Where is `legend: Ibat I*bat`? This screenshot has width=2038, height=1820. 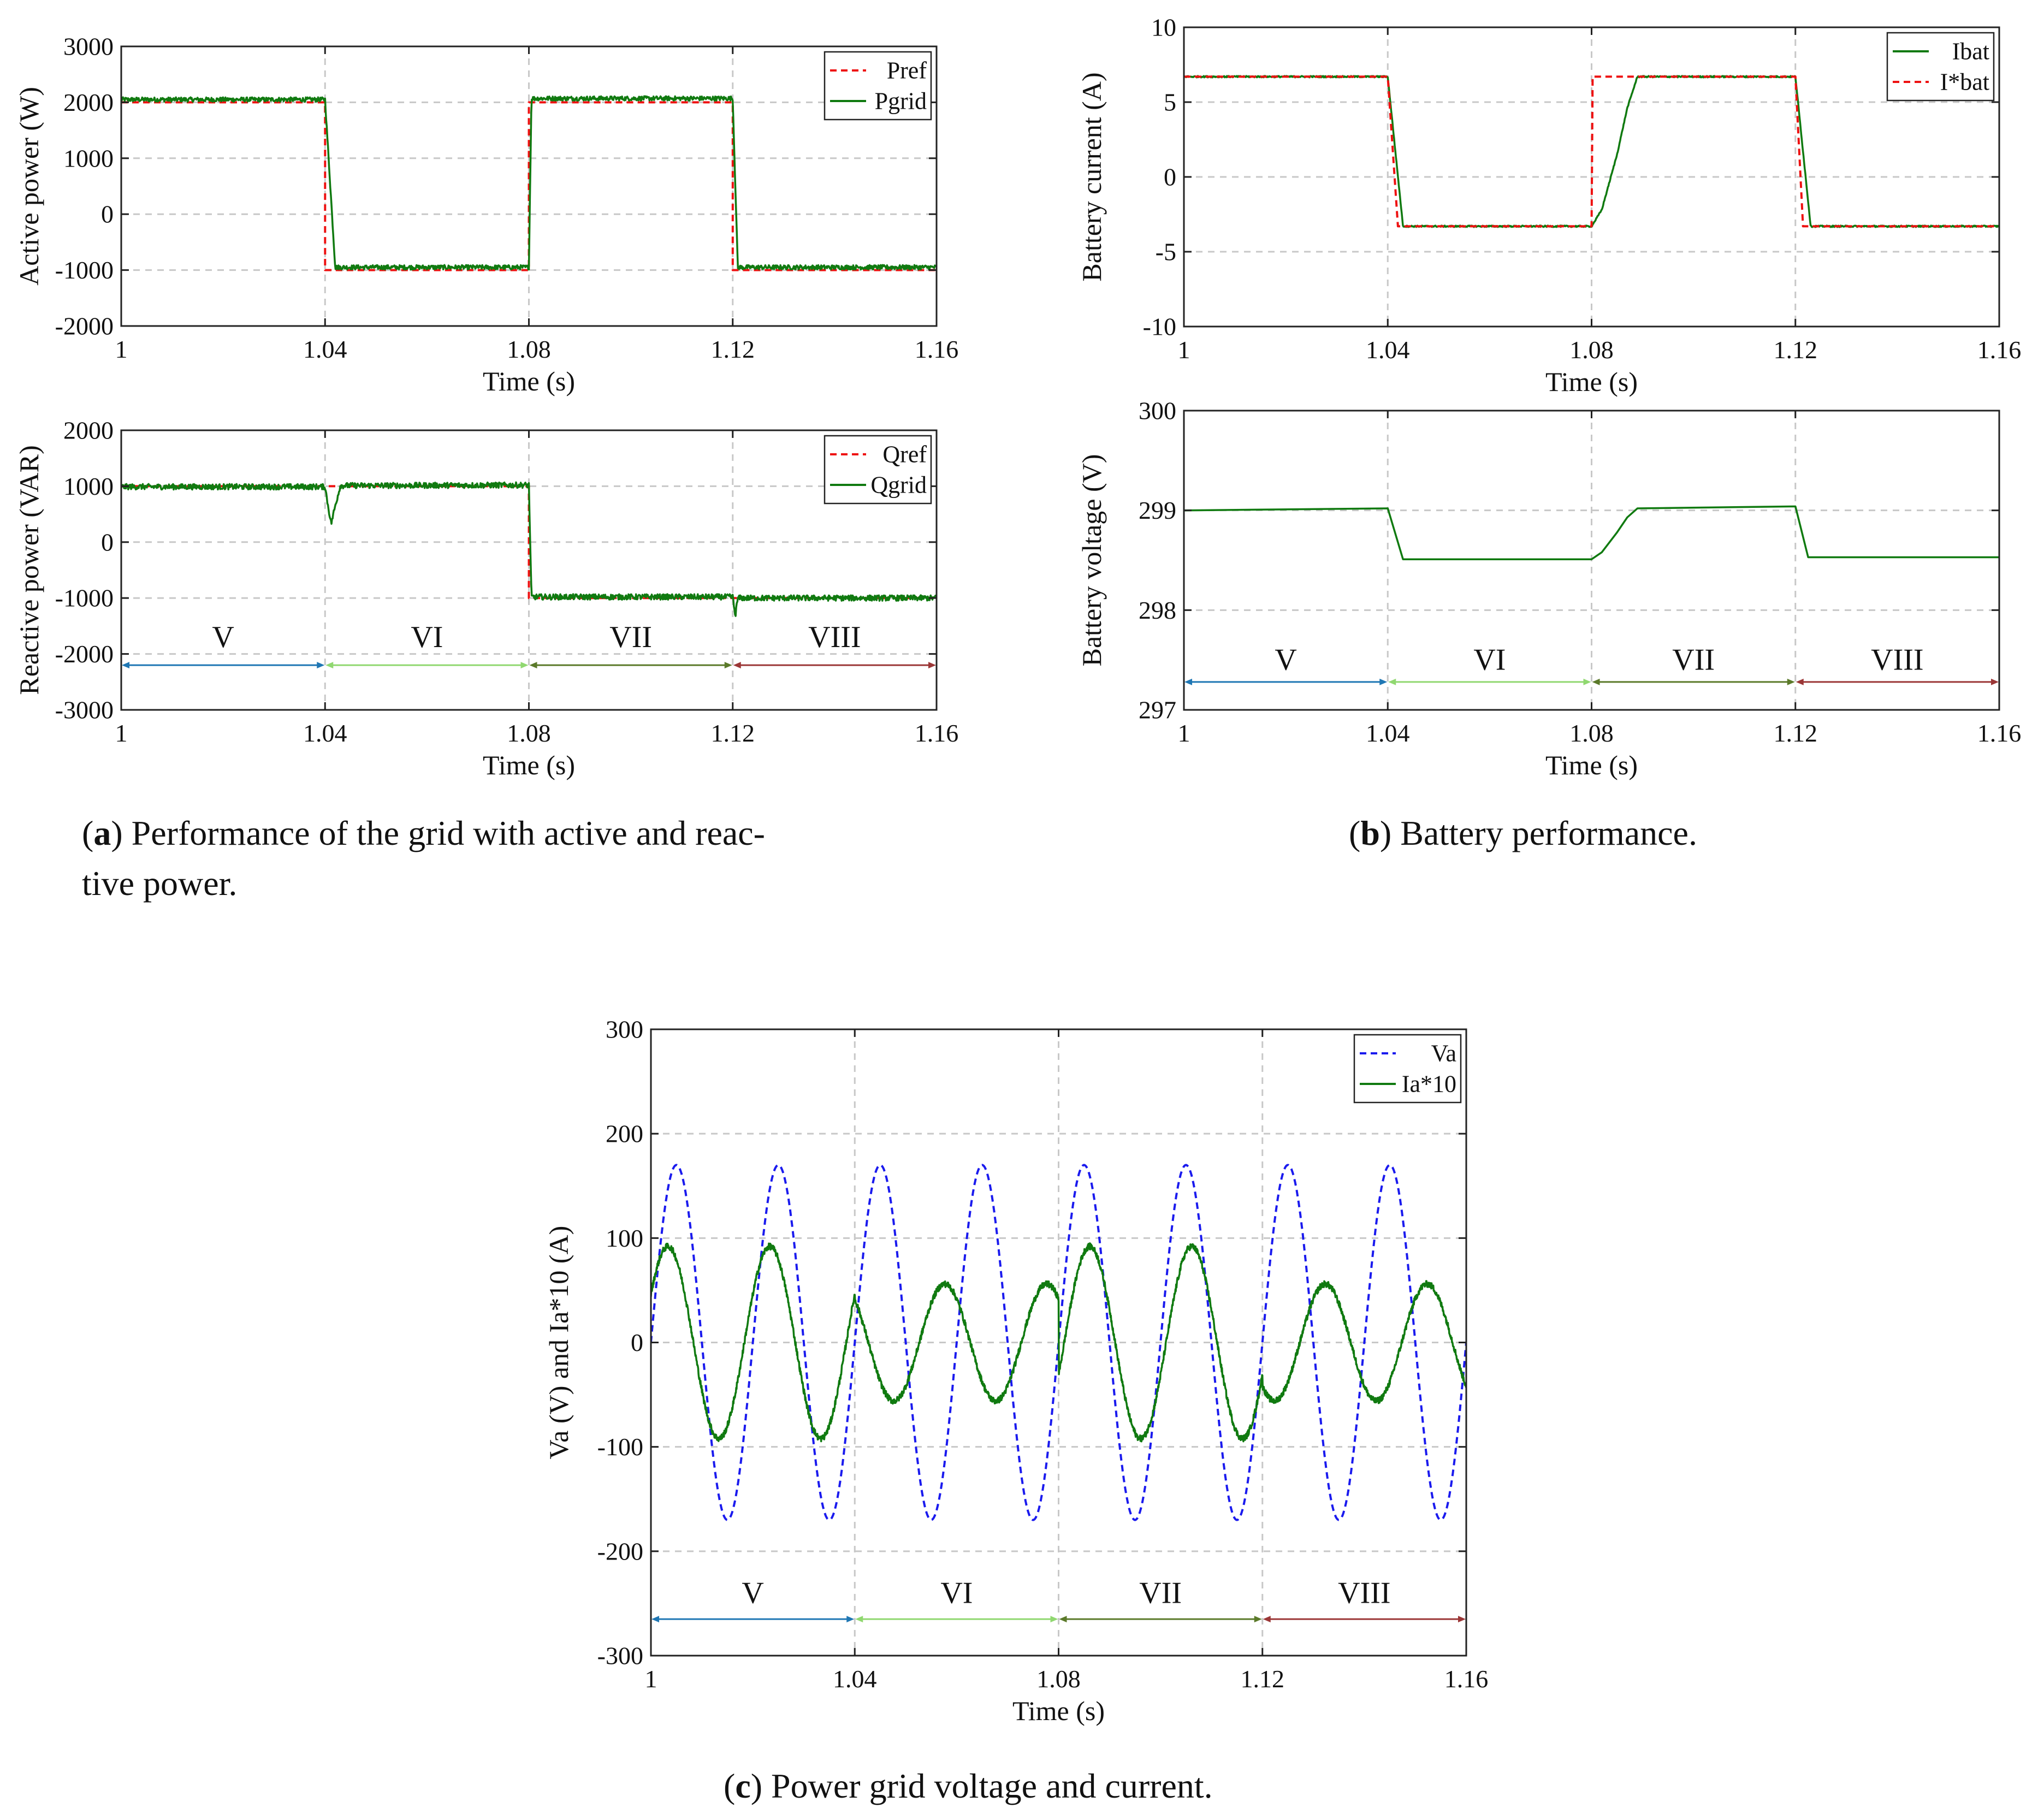 legend: Ibat I*bat is located at coordinates (1940, 67).